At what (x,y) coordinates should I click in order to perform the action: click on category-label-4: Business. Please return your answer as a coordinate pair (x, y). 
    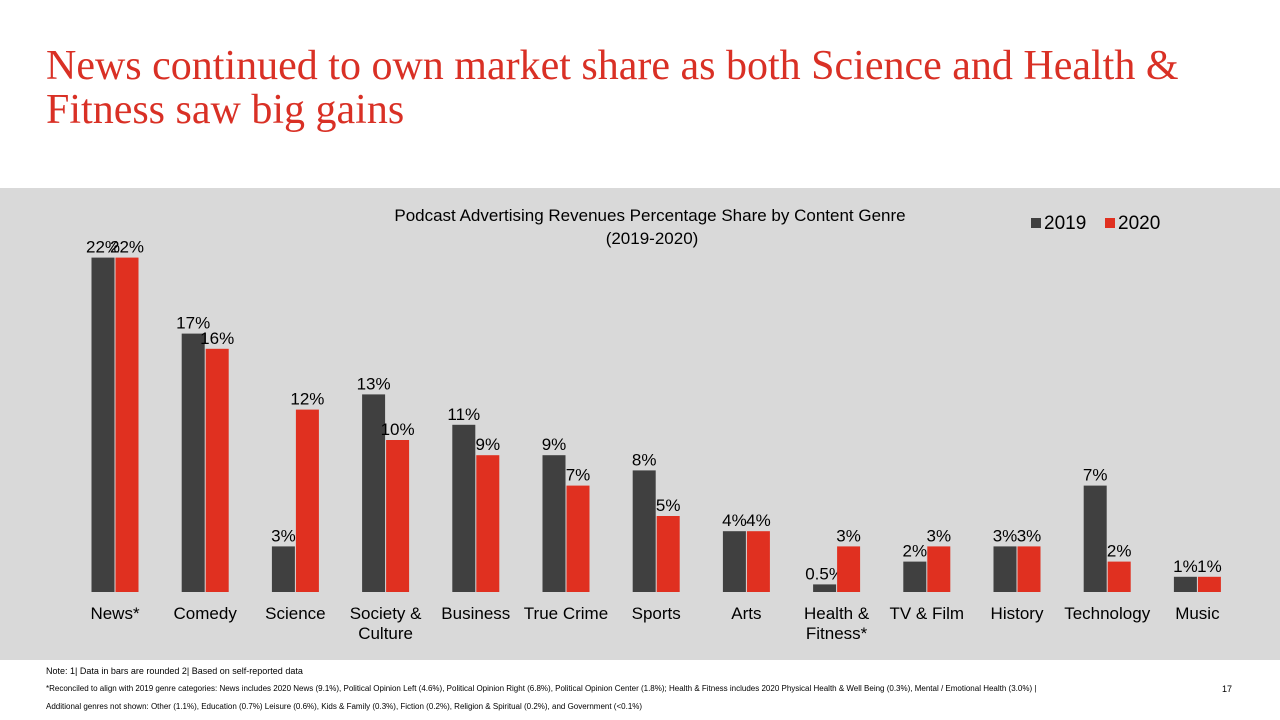
    Looking at the image, I should click on (475, 613).